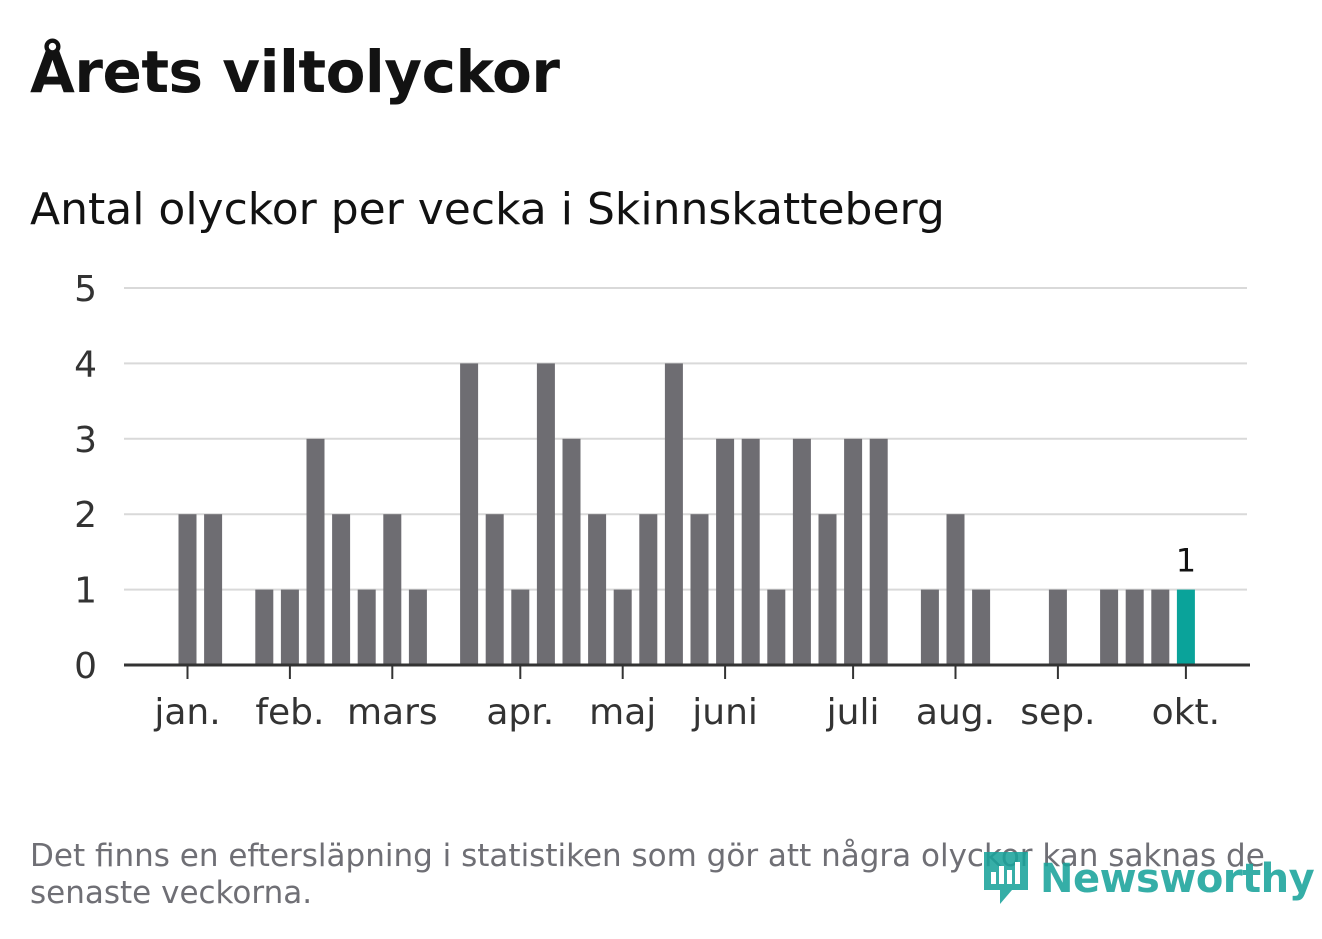 This screenshot has width=1322, height=939. What do you see at coordinates (1057, 712) in the screenshot?
I see `x-tick-label: sep.` at bounding box center [1057, 712].